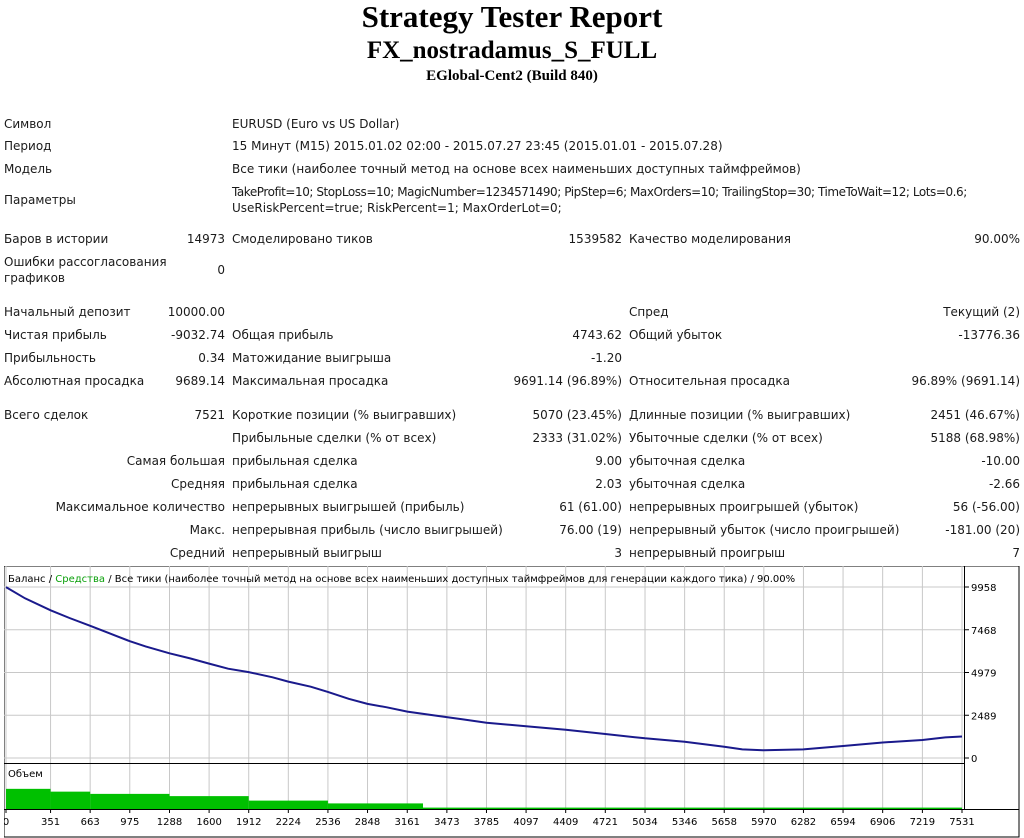  Describe the element at coordinates (50, 822) in the screenshot. I see `x-tick-label: 351` at that location.